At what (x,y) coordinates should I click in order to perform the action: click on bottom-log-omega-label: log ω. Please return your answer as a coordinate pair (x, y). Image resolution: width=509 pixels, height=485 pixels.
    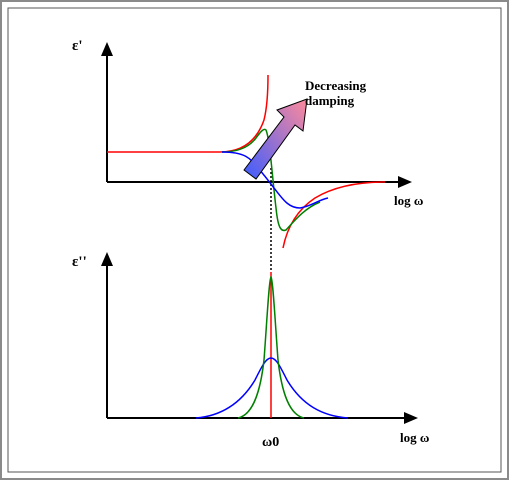
    Looking at the image, I should click on (414, 437).